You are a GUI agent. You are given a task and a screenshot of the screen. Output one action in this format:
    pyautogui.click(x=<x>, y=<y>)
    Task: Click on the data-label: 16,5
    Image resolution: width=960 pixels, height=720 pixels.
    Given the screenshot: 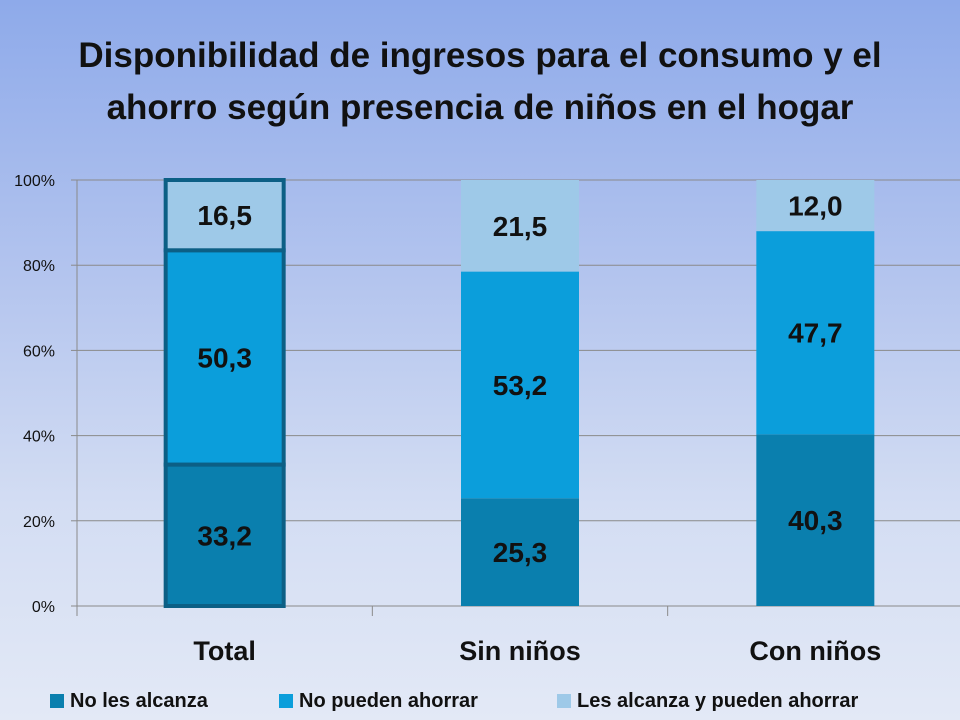 What is the action you would take?
    pyautogui.click(x=224, y=215)
    